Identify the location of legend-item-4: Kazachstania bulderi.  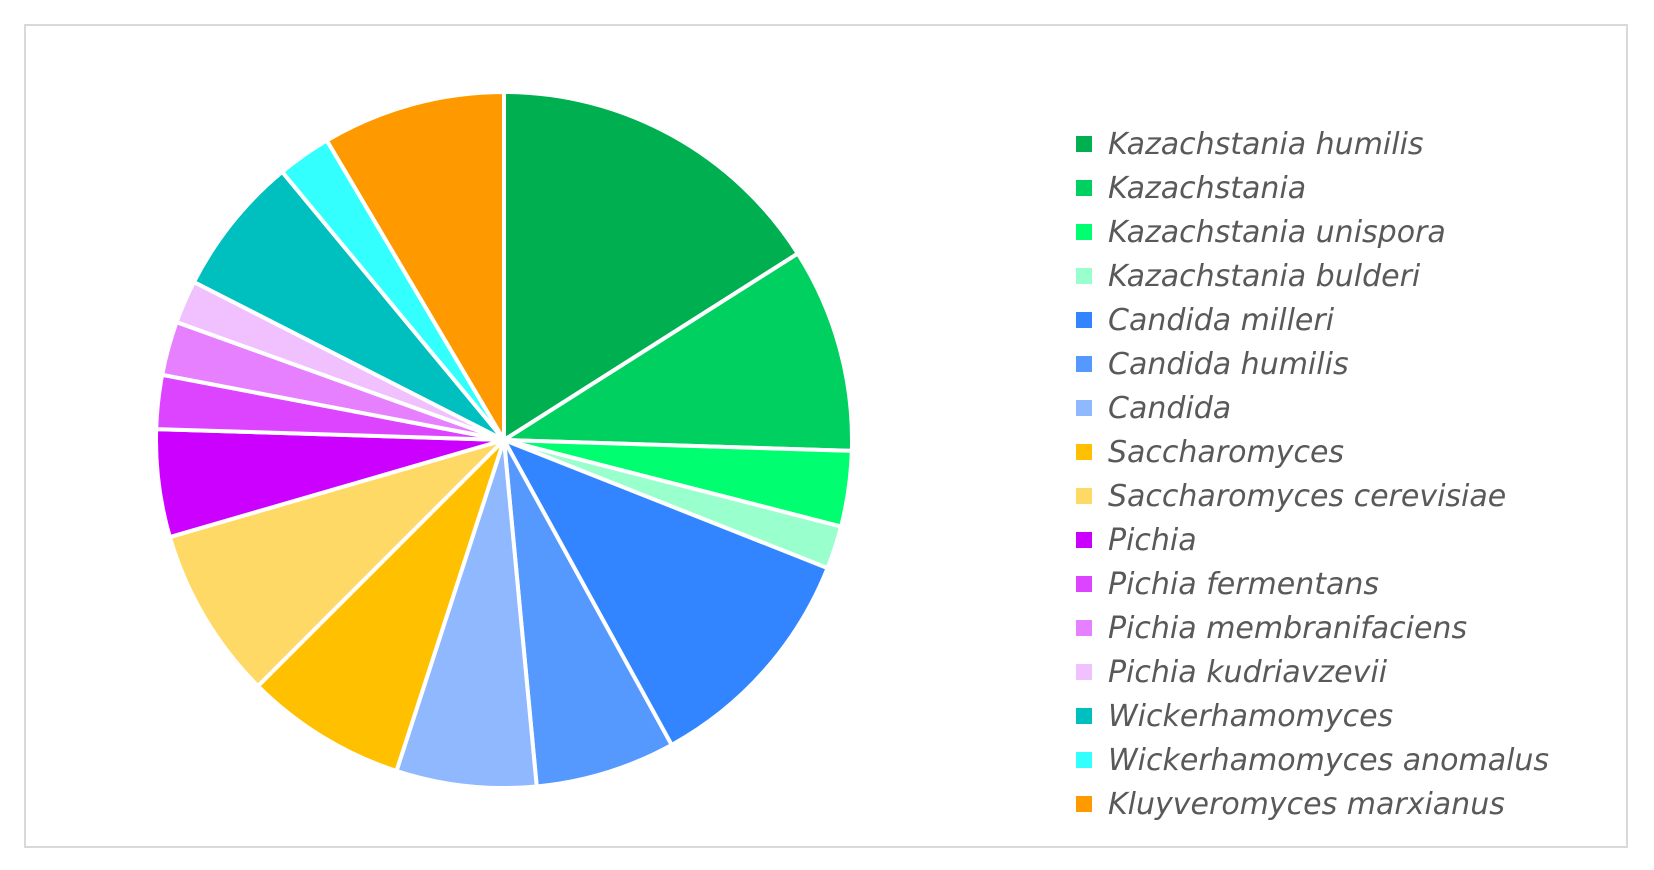
(1312, 276).